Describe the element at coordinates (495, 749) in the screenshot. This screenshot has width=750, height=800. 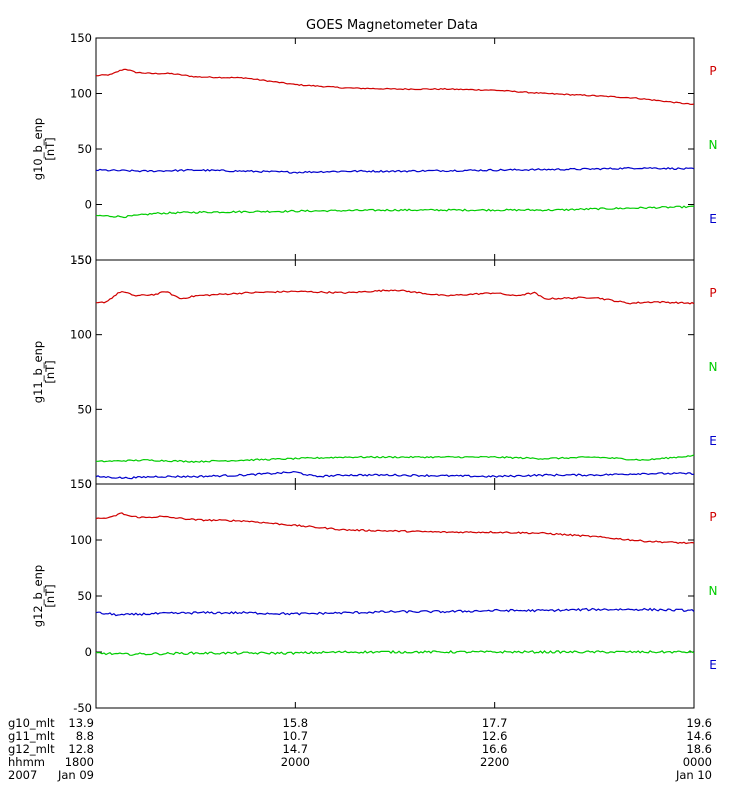
I see `footer-value: 16.6` at that location.